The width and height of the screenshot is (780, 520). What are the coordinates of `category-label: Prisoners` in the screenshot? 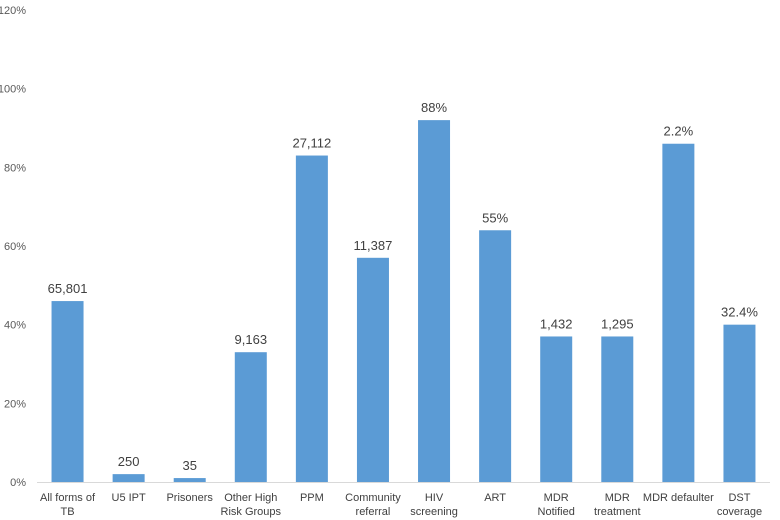 It's located at (189, 498).